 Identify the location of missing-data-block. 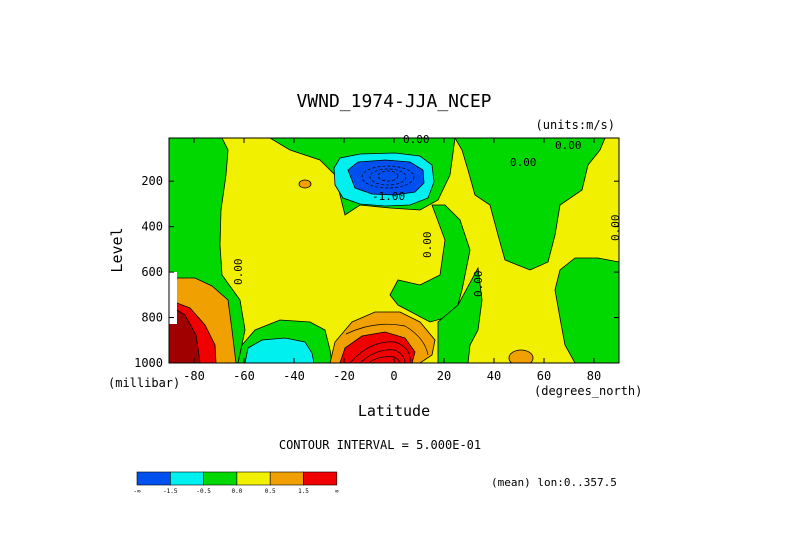
(173, 298).